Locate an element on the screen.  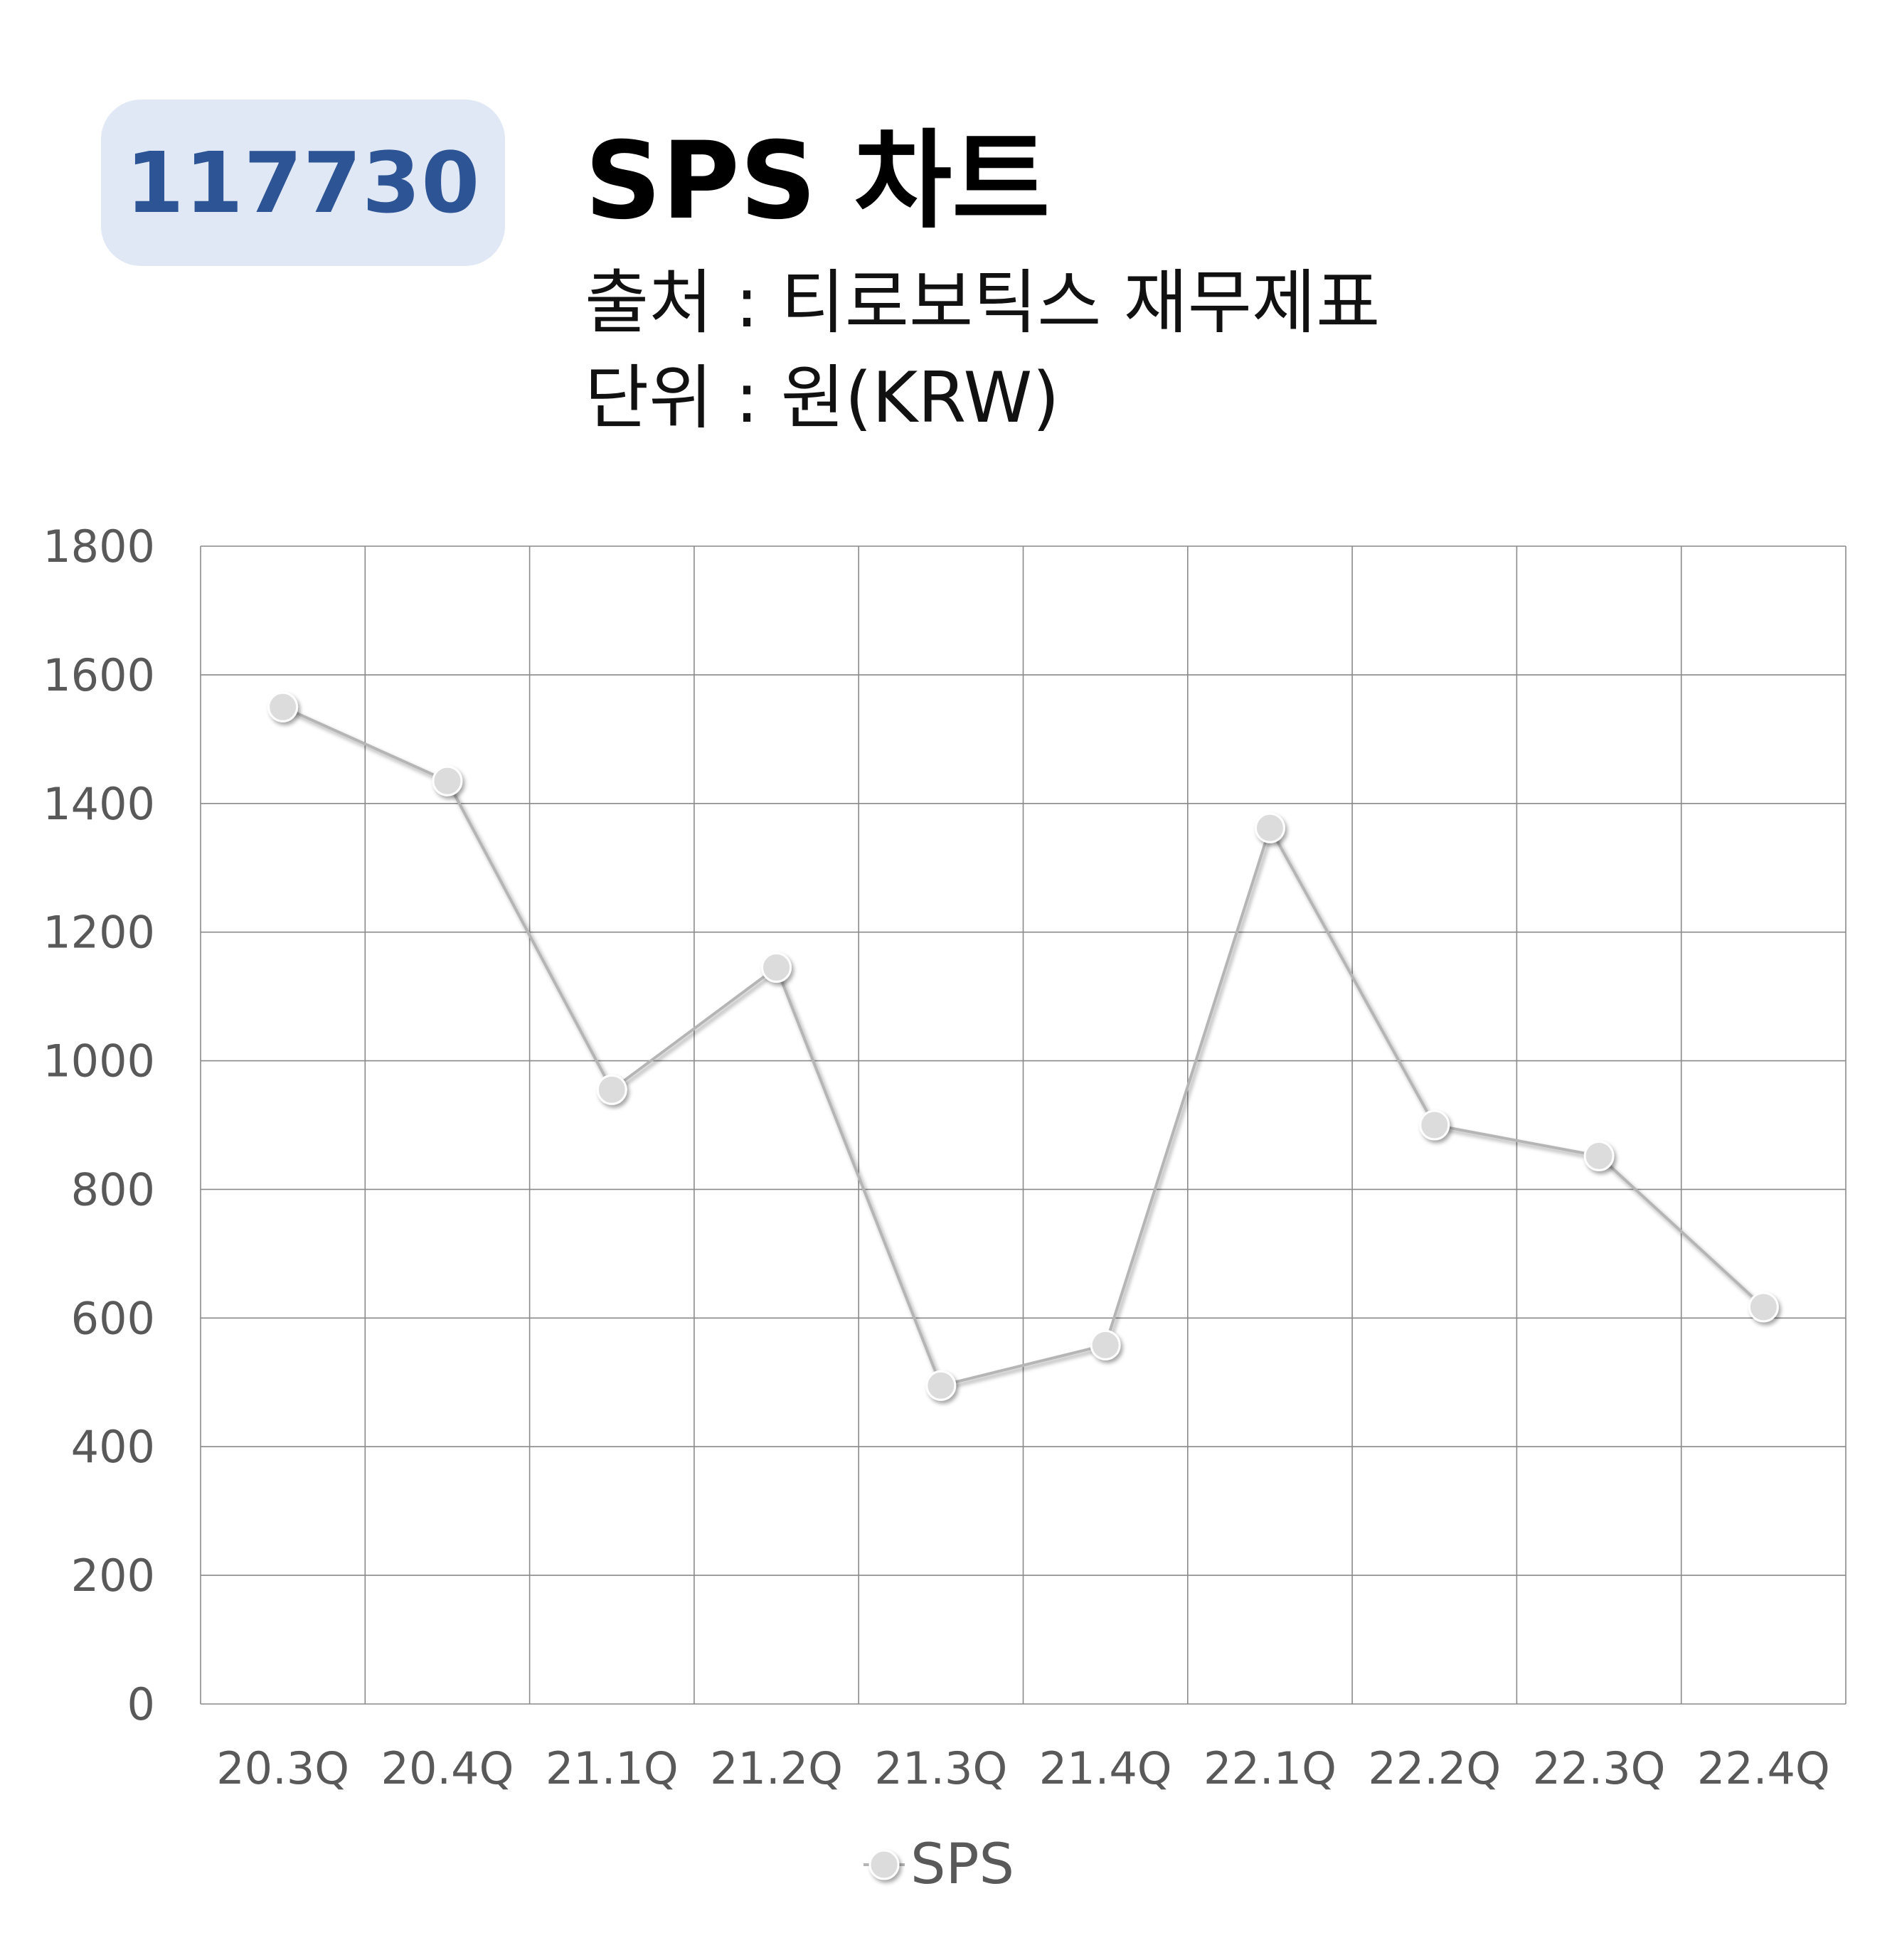
y-tick-label: 1200 is located at coordinates (99, 933).